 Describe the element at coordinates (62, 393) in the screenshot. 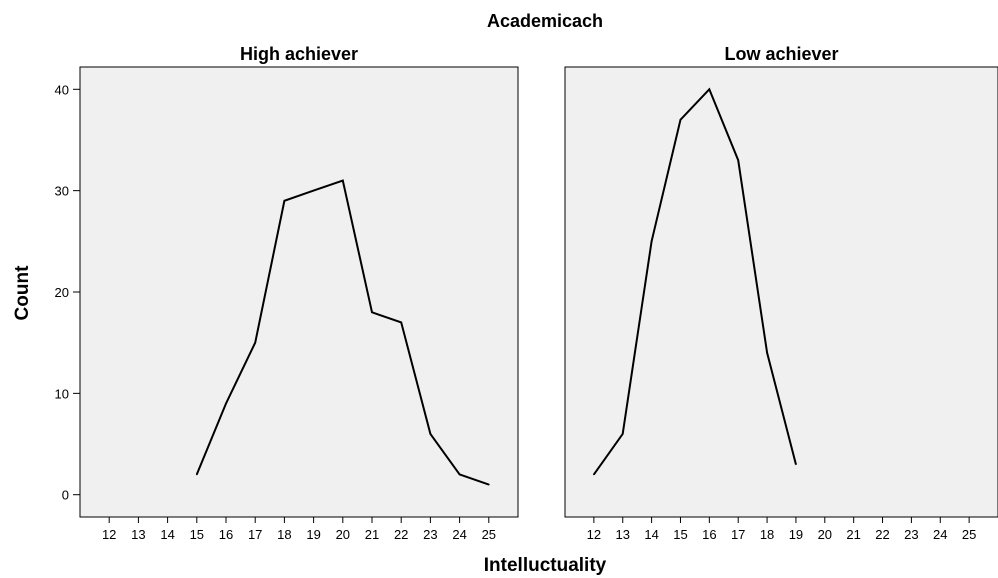

I see `y-tick-label: 10` at that location.